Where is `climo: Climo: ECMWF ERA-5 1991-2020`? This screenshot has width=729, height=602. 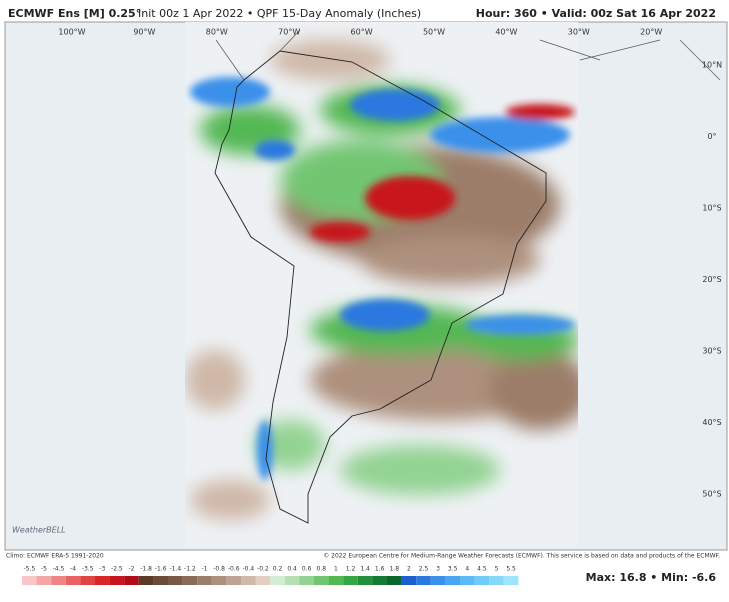 climo: Climo: ECMWF ERA-5 1991-2020 is located at coordinates (55, 556).